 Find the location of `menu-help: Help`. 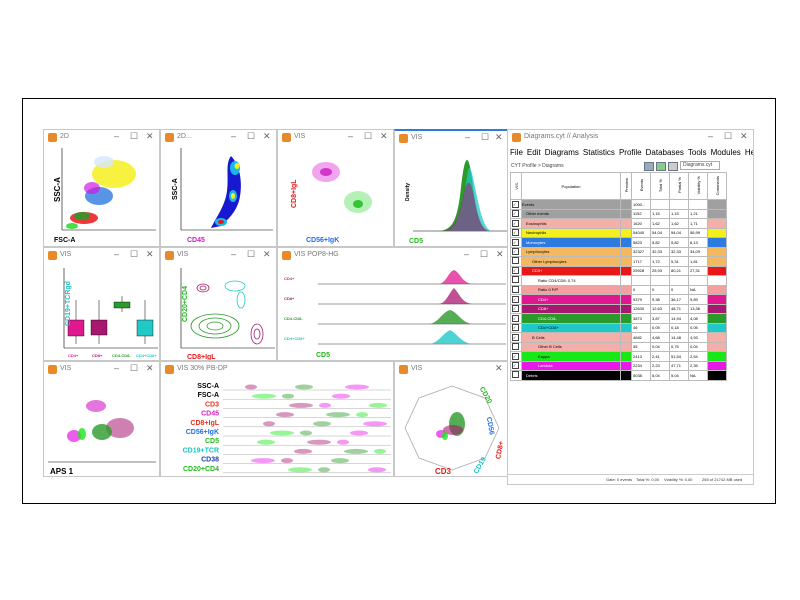

menu-help: Help is located at coordinates (748, 152).